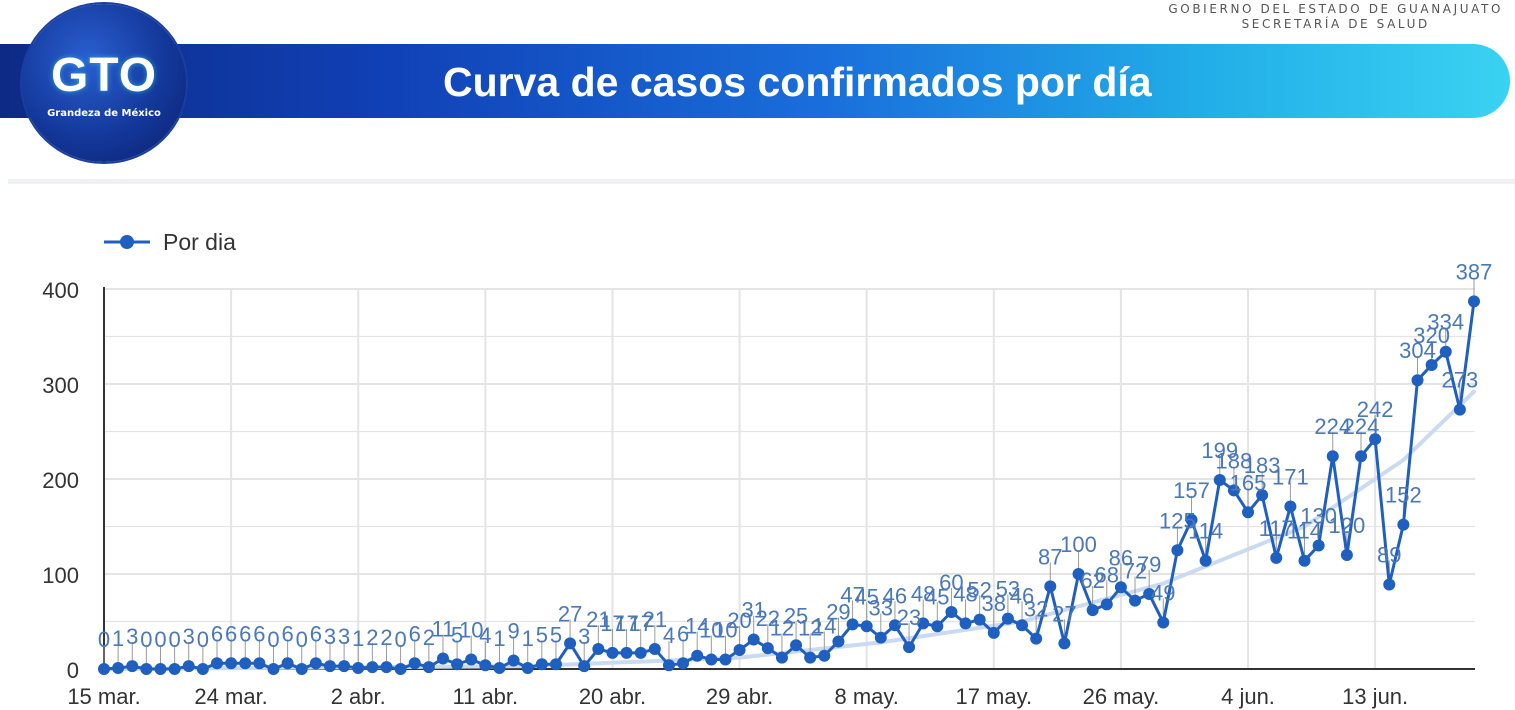 The image size is (1515, 710). Describe the element at coordinates (486, 696) in the screenshot. I see `x-tick-label: 11 abr.` at that location.